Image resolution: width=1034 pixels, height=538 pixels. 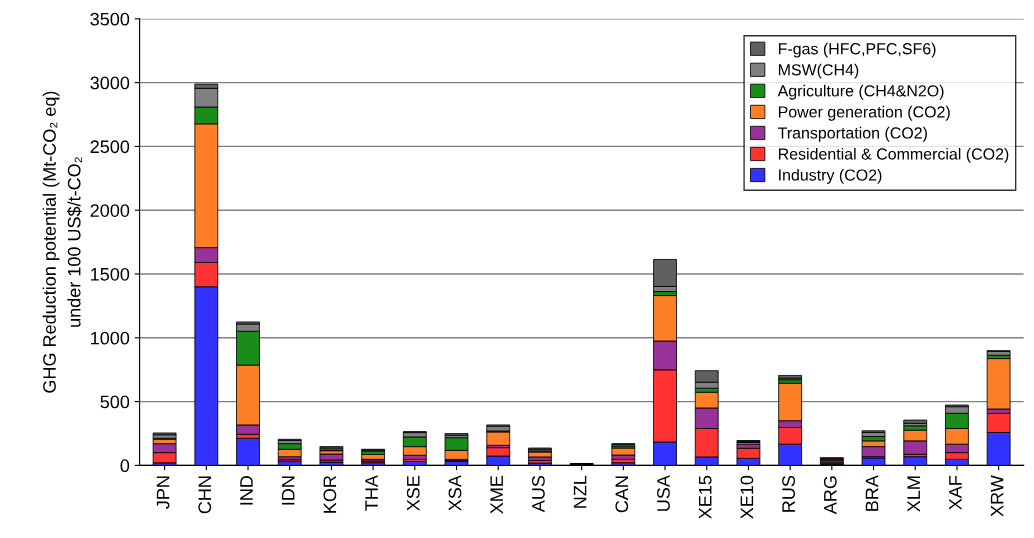 I want to click on y-tick-label: 0, so click(x=125, y=466).